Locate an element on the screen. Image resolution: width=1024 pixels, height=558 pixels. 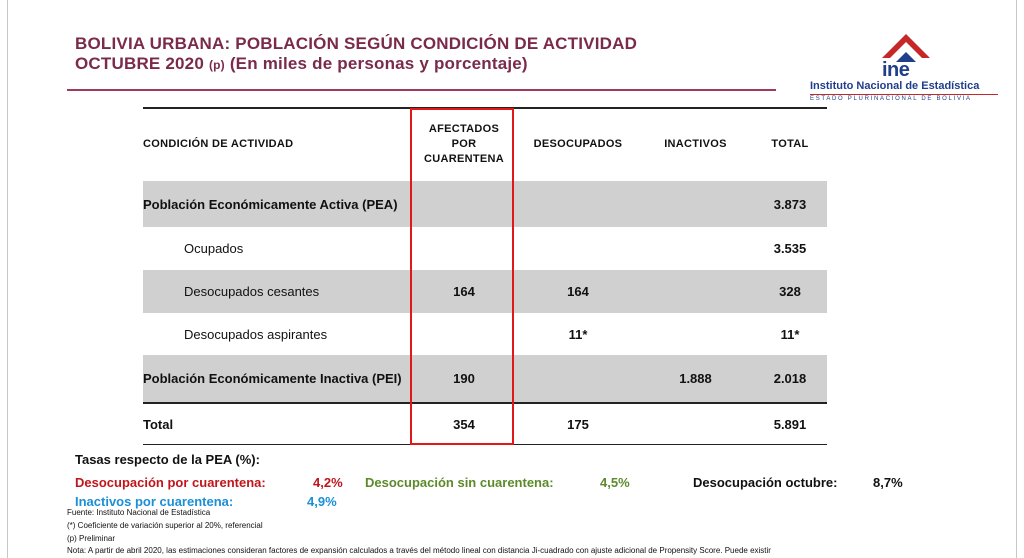
row-label: Población Económicamente Inactiva (PEI) is located at coordinates (272, 378).